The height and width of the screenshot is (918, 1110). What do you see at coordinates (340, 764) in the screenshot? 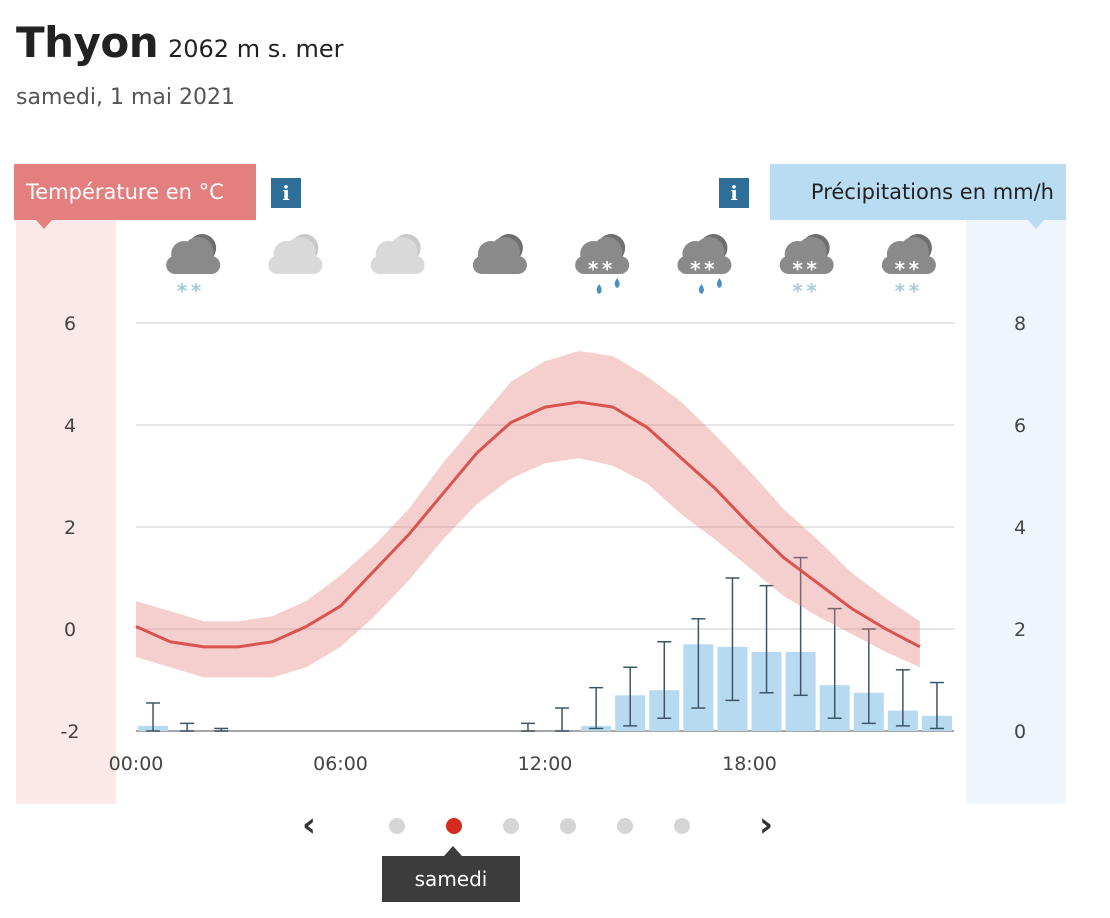
I see `time-tick-label: 06:00` at bounding box center [340, 764].